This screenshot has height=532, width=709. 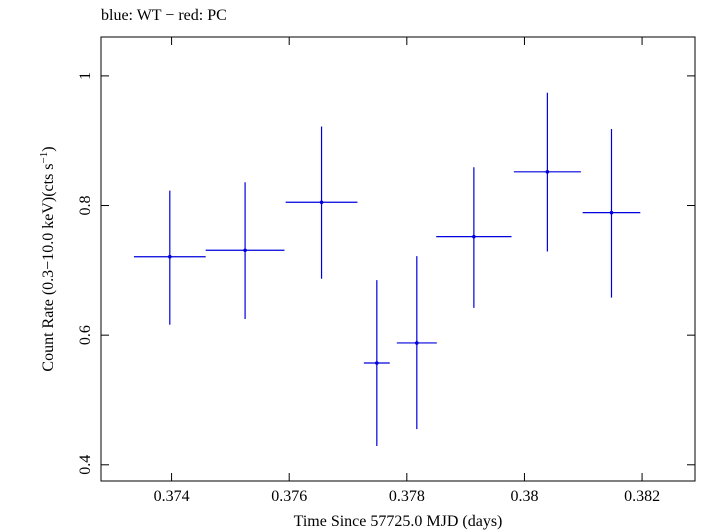 What do you see at coordinates (44, 158) in the screenshot?
I see `y-axis-label-exponent: −1` at bounding box center [44, 158].